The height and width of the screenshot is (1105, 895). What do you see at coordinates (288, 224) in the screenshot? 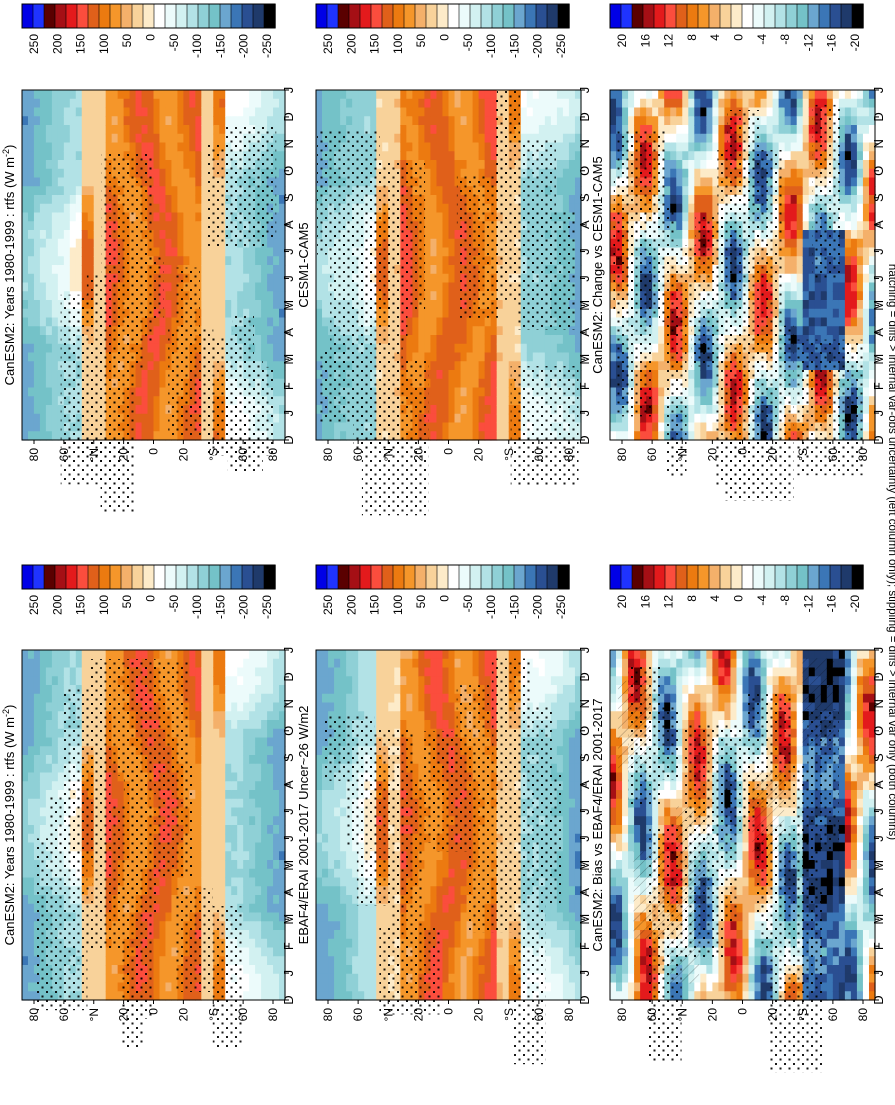
I see `month-label: A` at bounding box center [288, 224].